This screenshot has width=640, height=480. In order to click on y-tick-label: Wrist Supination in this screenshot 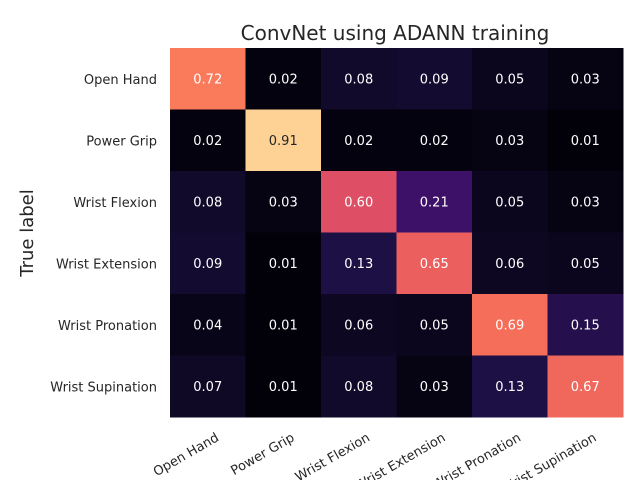, I will do `click(103, 387)`.